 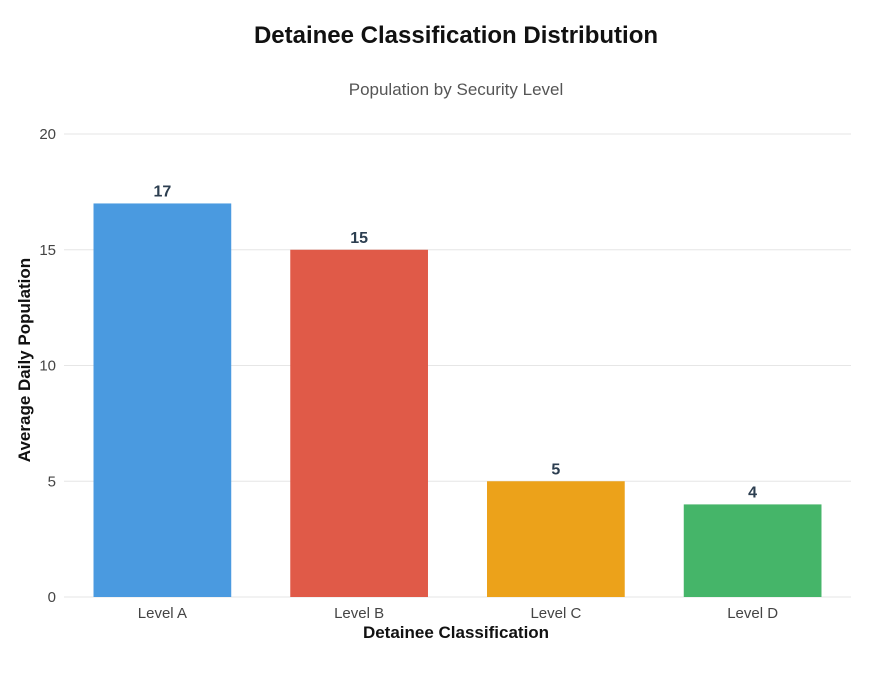 What do you see at coordinates (162, 613) in the screenshot?
I see `x-tick-label: Level A` at bounding box center [162, 613].